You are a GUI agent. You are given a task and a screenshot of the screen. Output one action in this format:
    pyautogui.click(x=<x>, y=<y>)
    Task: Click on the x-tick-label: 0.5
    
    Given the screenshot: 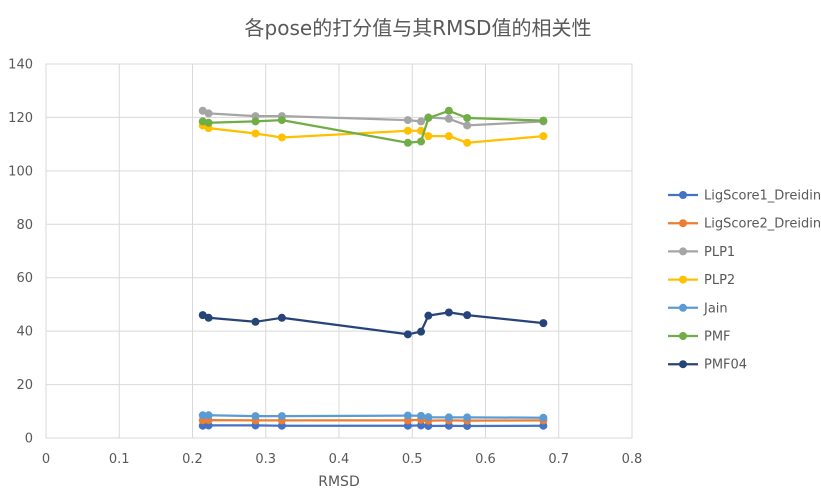 What is the action you would take?
    pyautogui.click(x=412, y=459)
    